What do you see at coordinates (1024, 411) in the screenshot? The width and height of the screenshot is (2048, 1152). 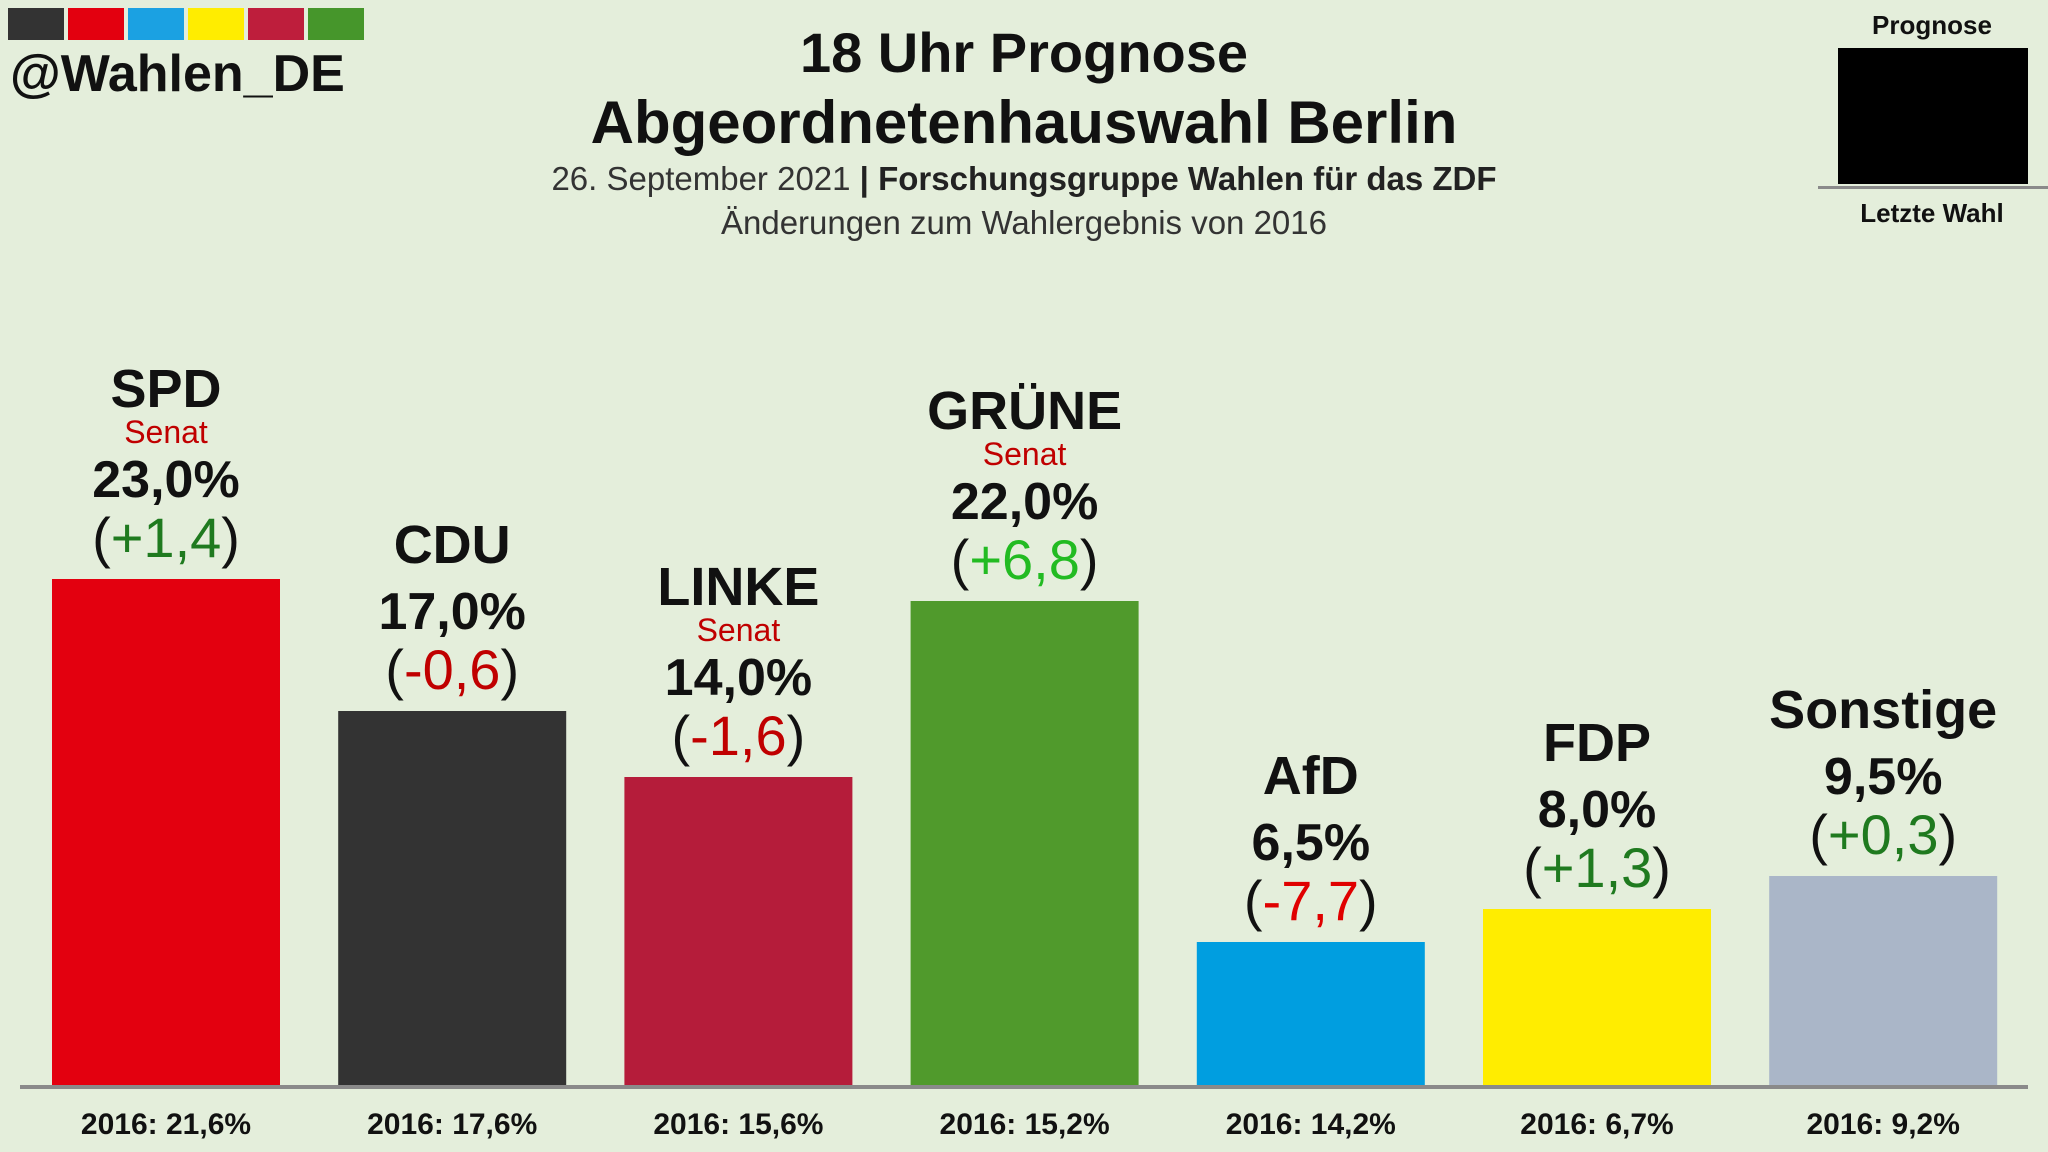 I see `party-label: GRÜNE` at bounding box center [1024, 411].